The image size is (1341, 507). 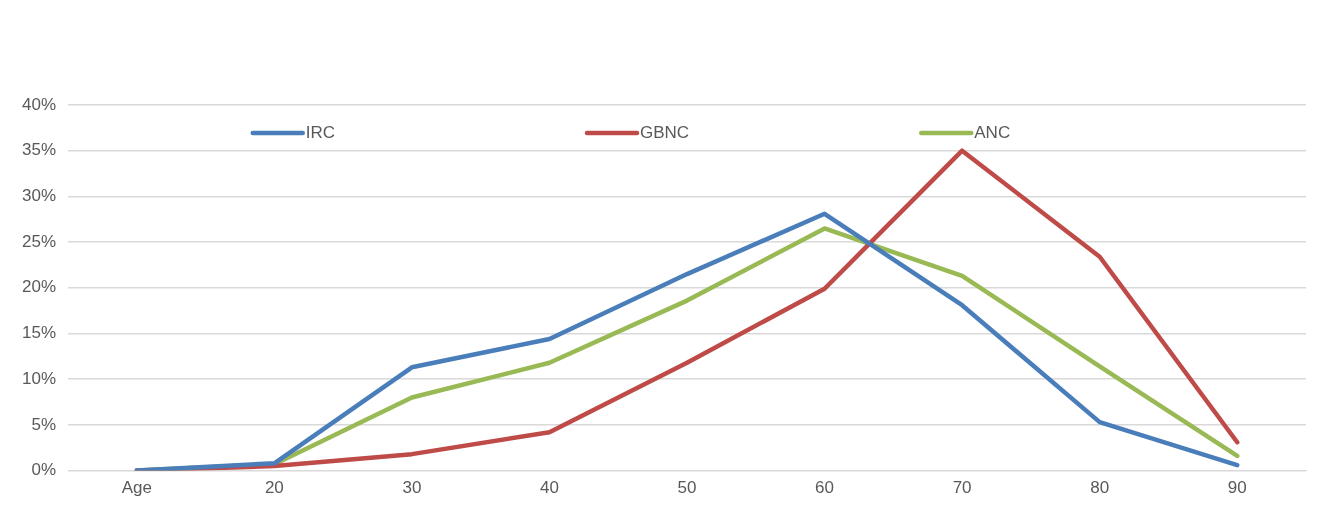 I want to click on x-tick-label: 80, so click(x=1100, y=488).